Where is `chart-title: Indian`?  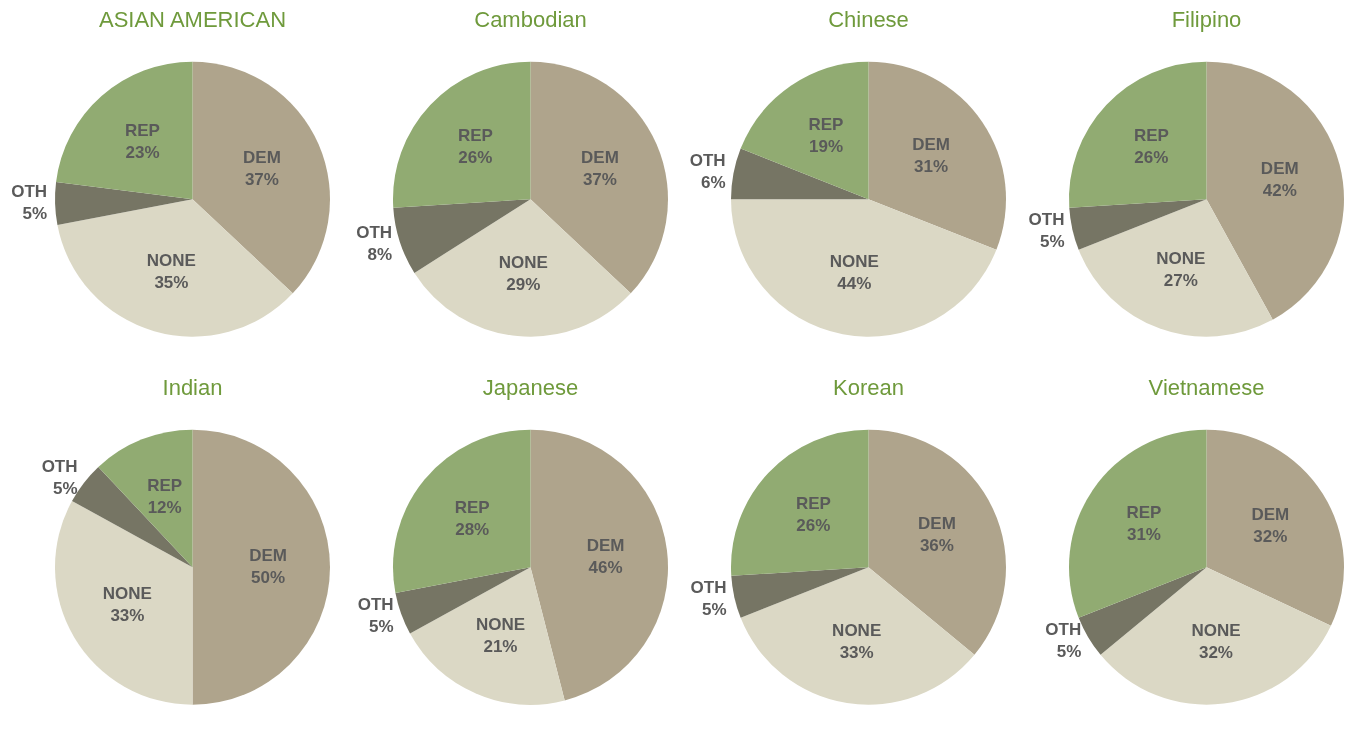 chart-title: Indian is located at coordinates (192, 388).